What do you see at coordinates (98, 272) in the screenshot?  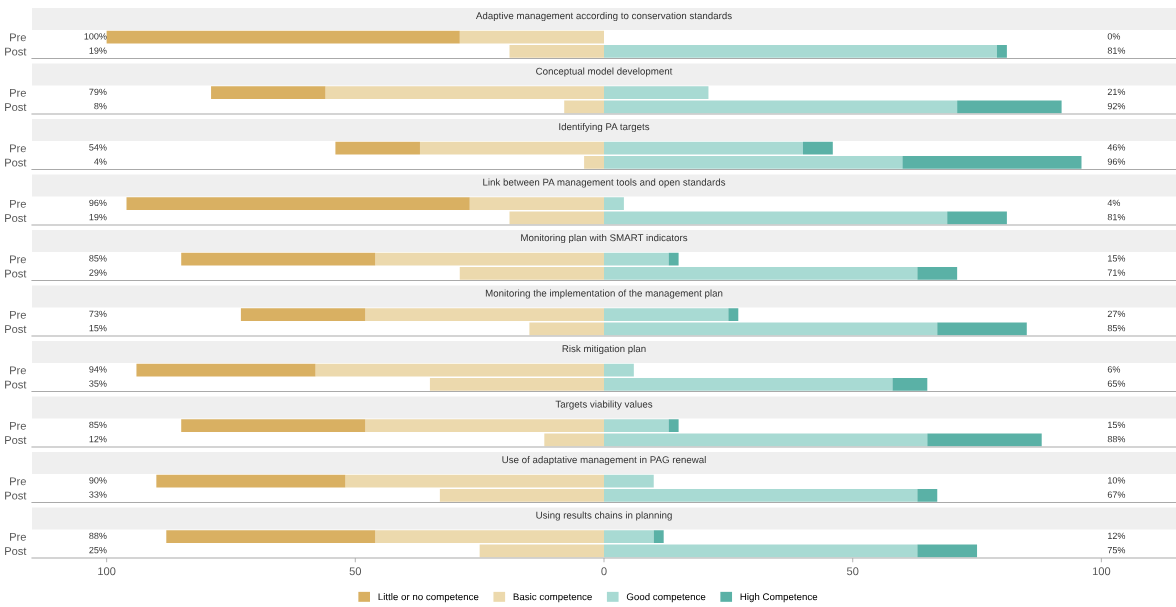 I see `annotation: 29%` at bounding box center [98, 272].